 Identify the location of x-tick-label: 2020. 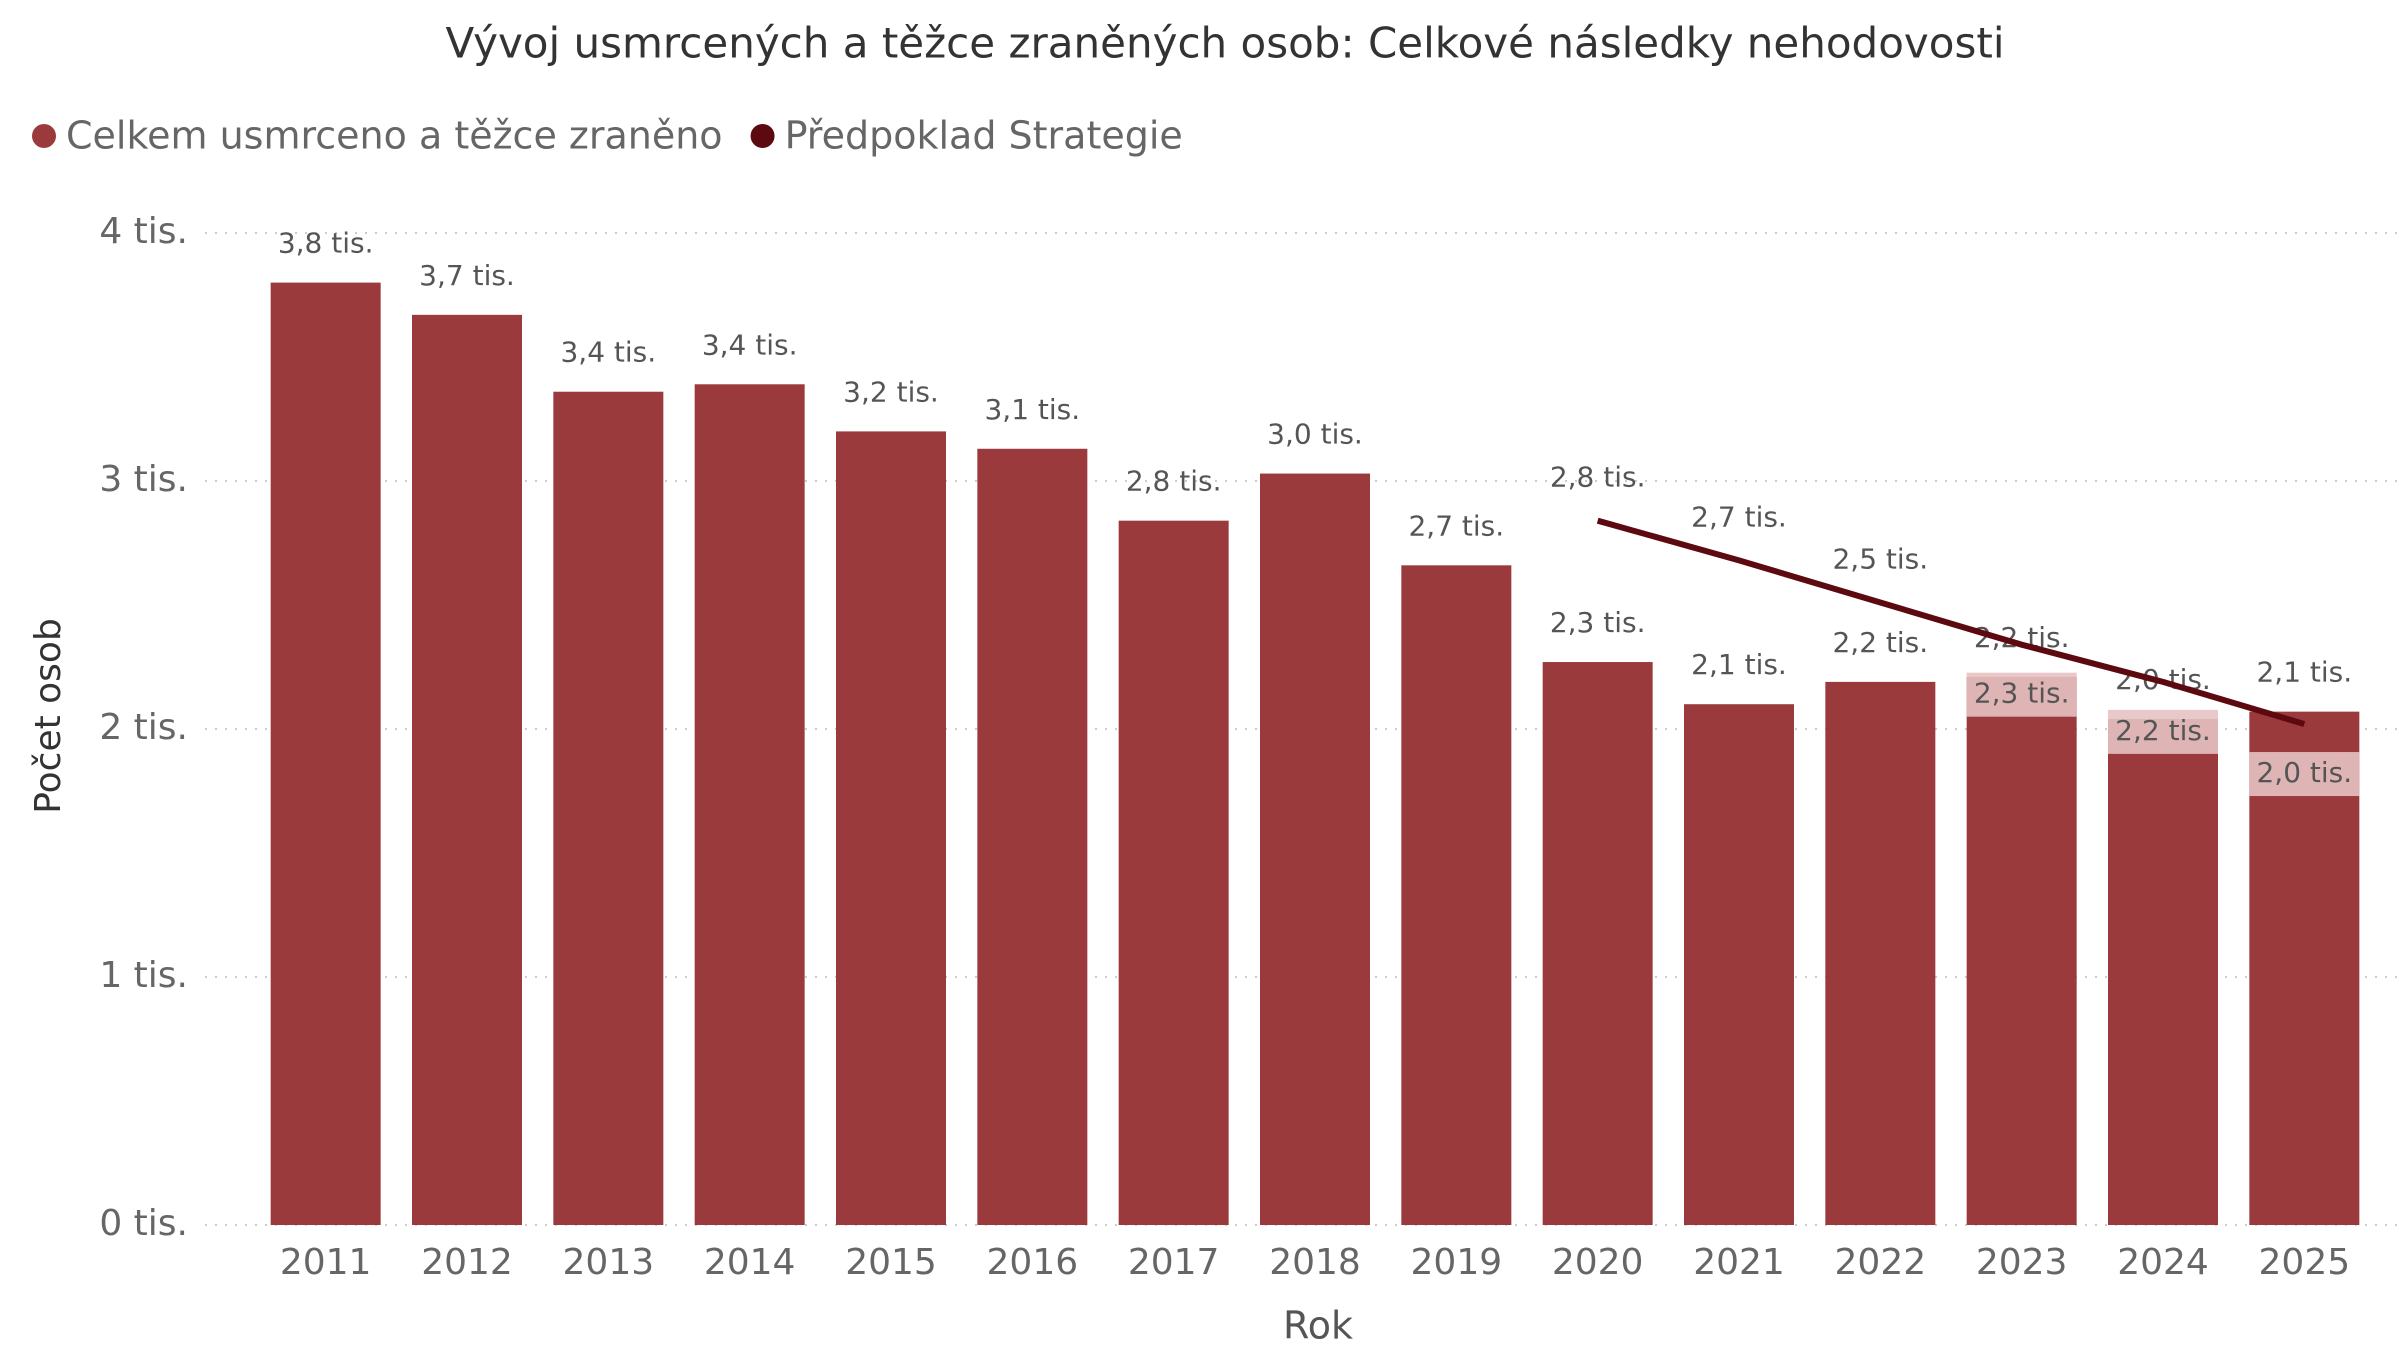
(1598, 1262).